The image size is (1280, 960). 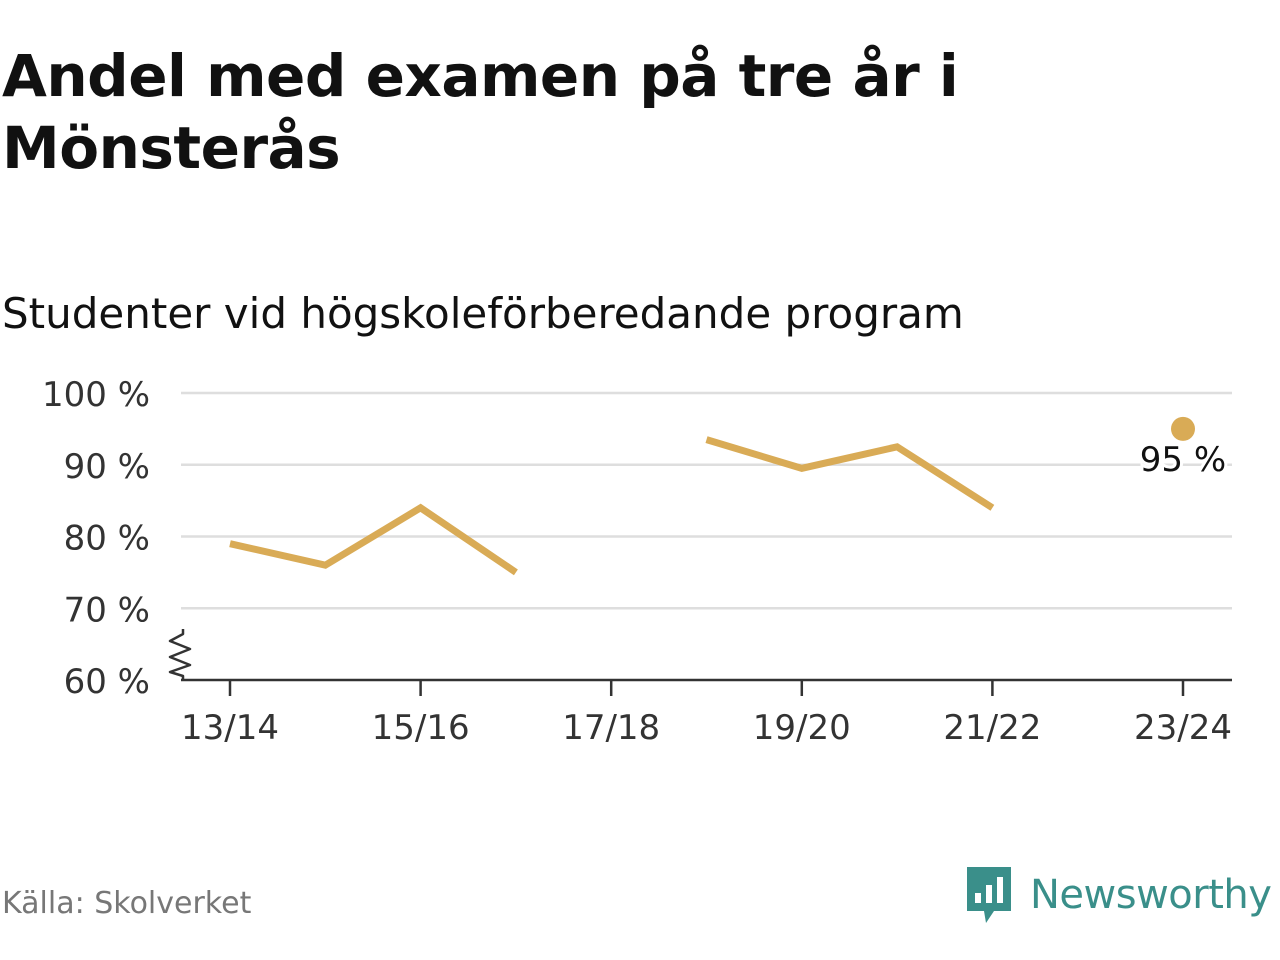 I want to click on bar-chart-speech-bubble-icon, so click(x=989, y=895).